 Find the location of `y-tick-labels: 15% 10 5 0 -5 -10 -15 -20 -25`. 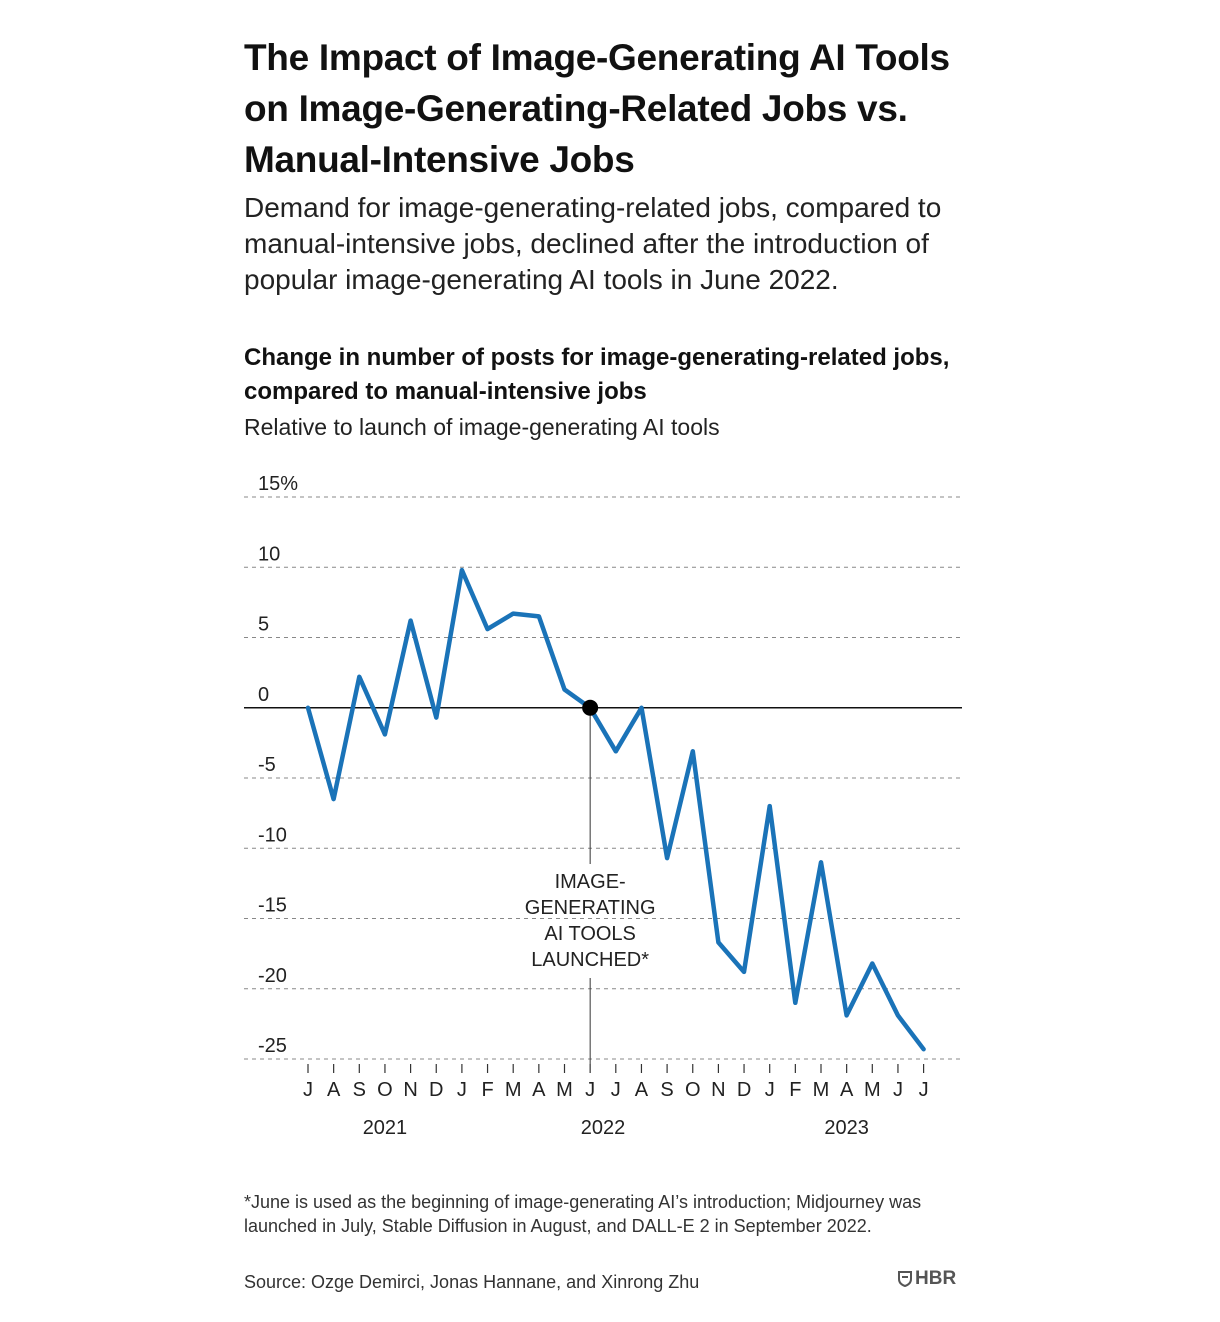

y-tick-labels: 15% 10 5 0 -5 -10 -15 -20 -25 is located at coordinates (278, 765).